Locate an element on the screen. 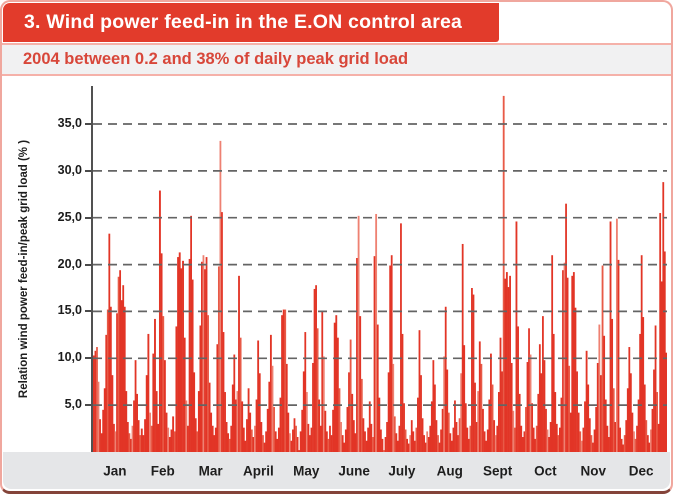 The image size is (673, 494). y-tick-label: 5,0 is located at coordinates (73, 404).